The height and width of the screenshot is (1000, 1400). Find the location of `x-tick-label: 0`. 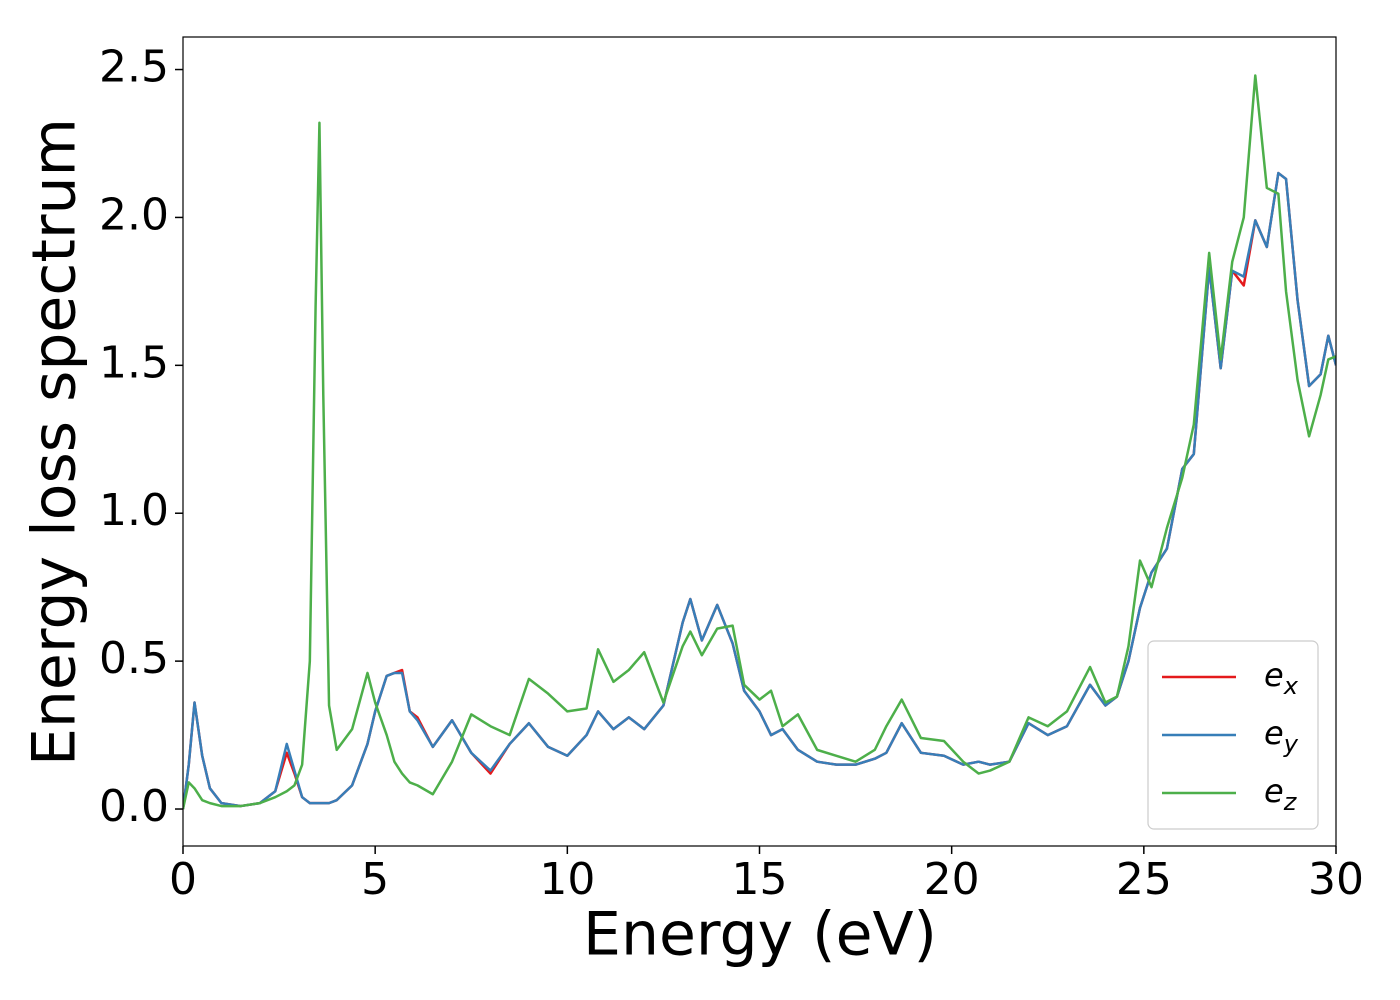

x-tick-label: 0 is located at coordinates (183, 879).